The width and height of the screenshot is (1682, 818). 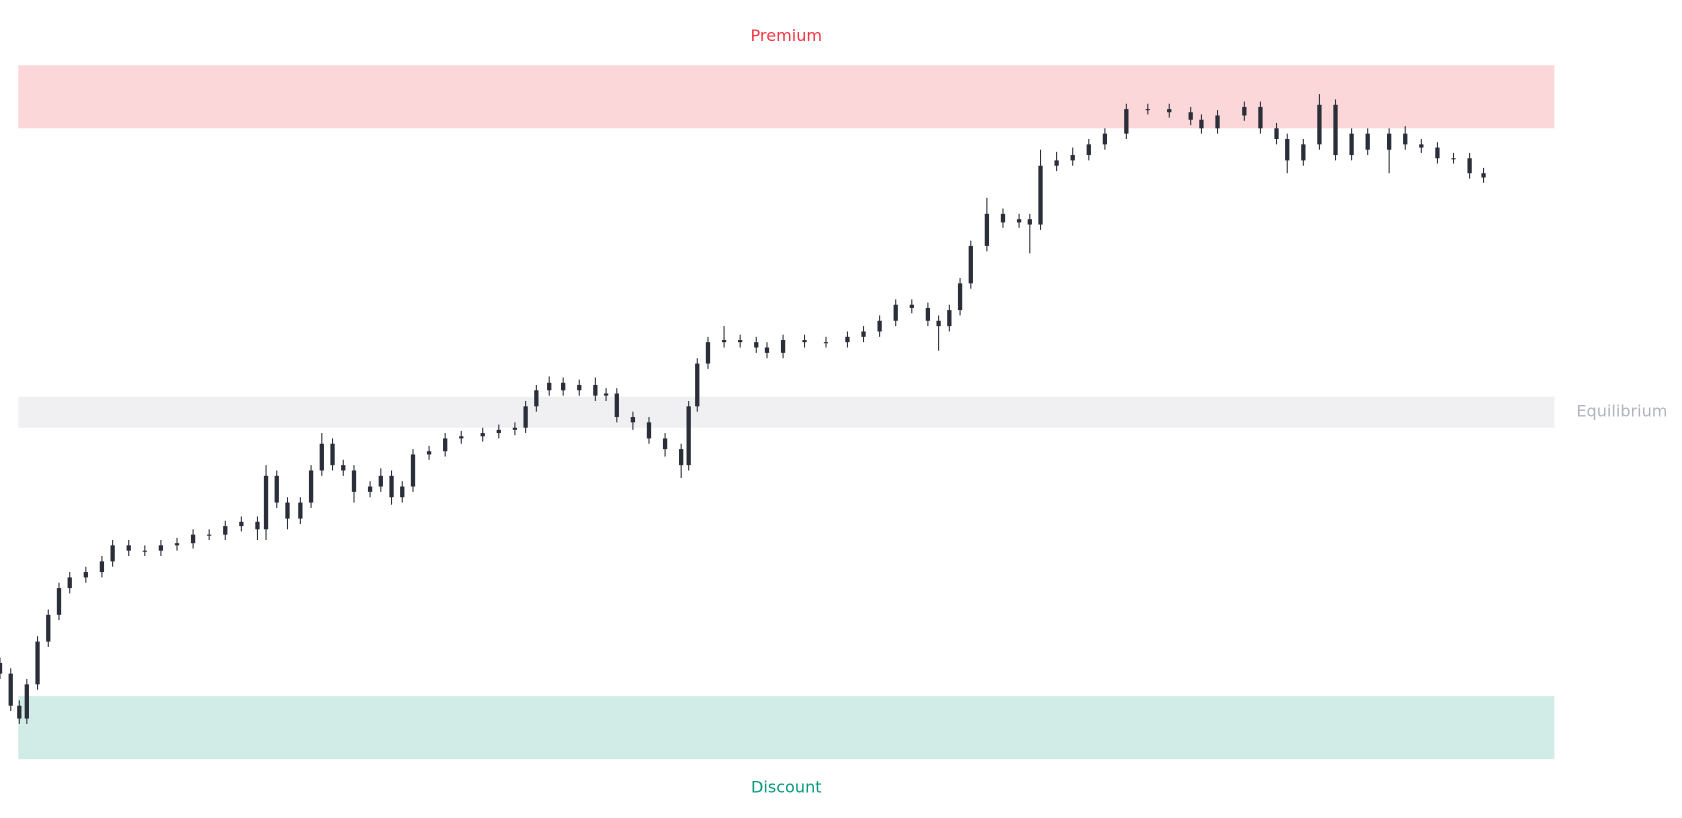 I want to click on zone-label: Discount, so click(x=786, y=787).